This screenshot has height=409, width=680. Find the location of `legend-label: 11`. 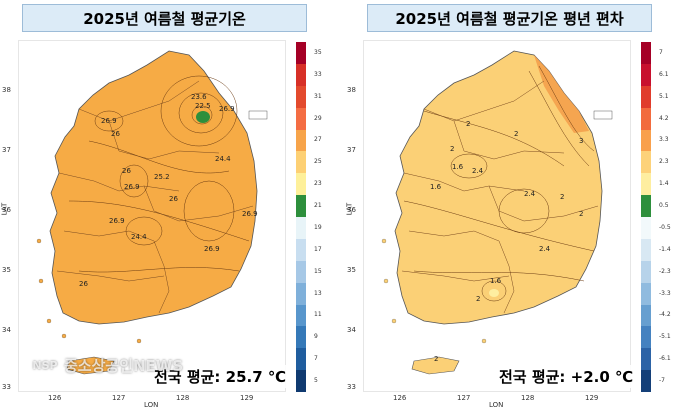

legend-label: 11 is located at coordinates (318, 315).